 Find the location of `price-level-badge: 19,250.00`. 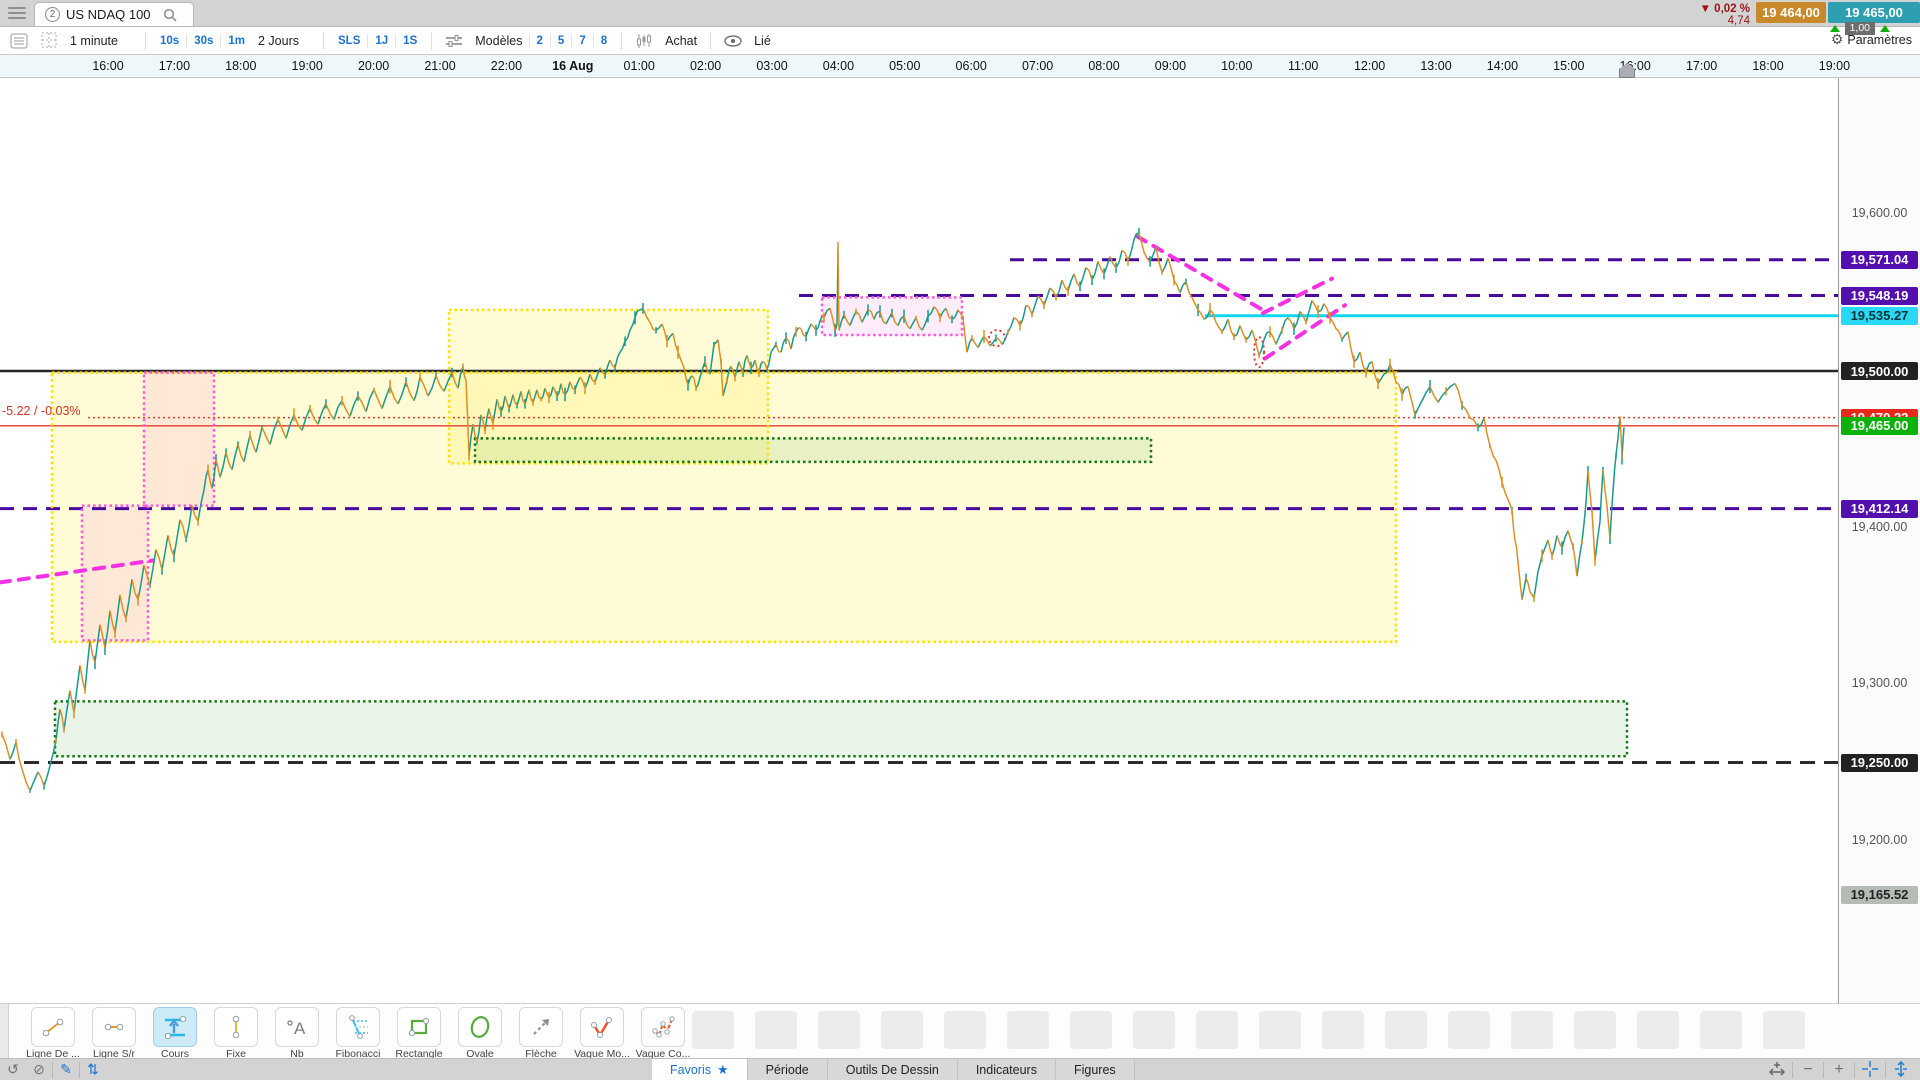

price-level-badge: 19,250.00 is located at coordinates (1879, 762).